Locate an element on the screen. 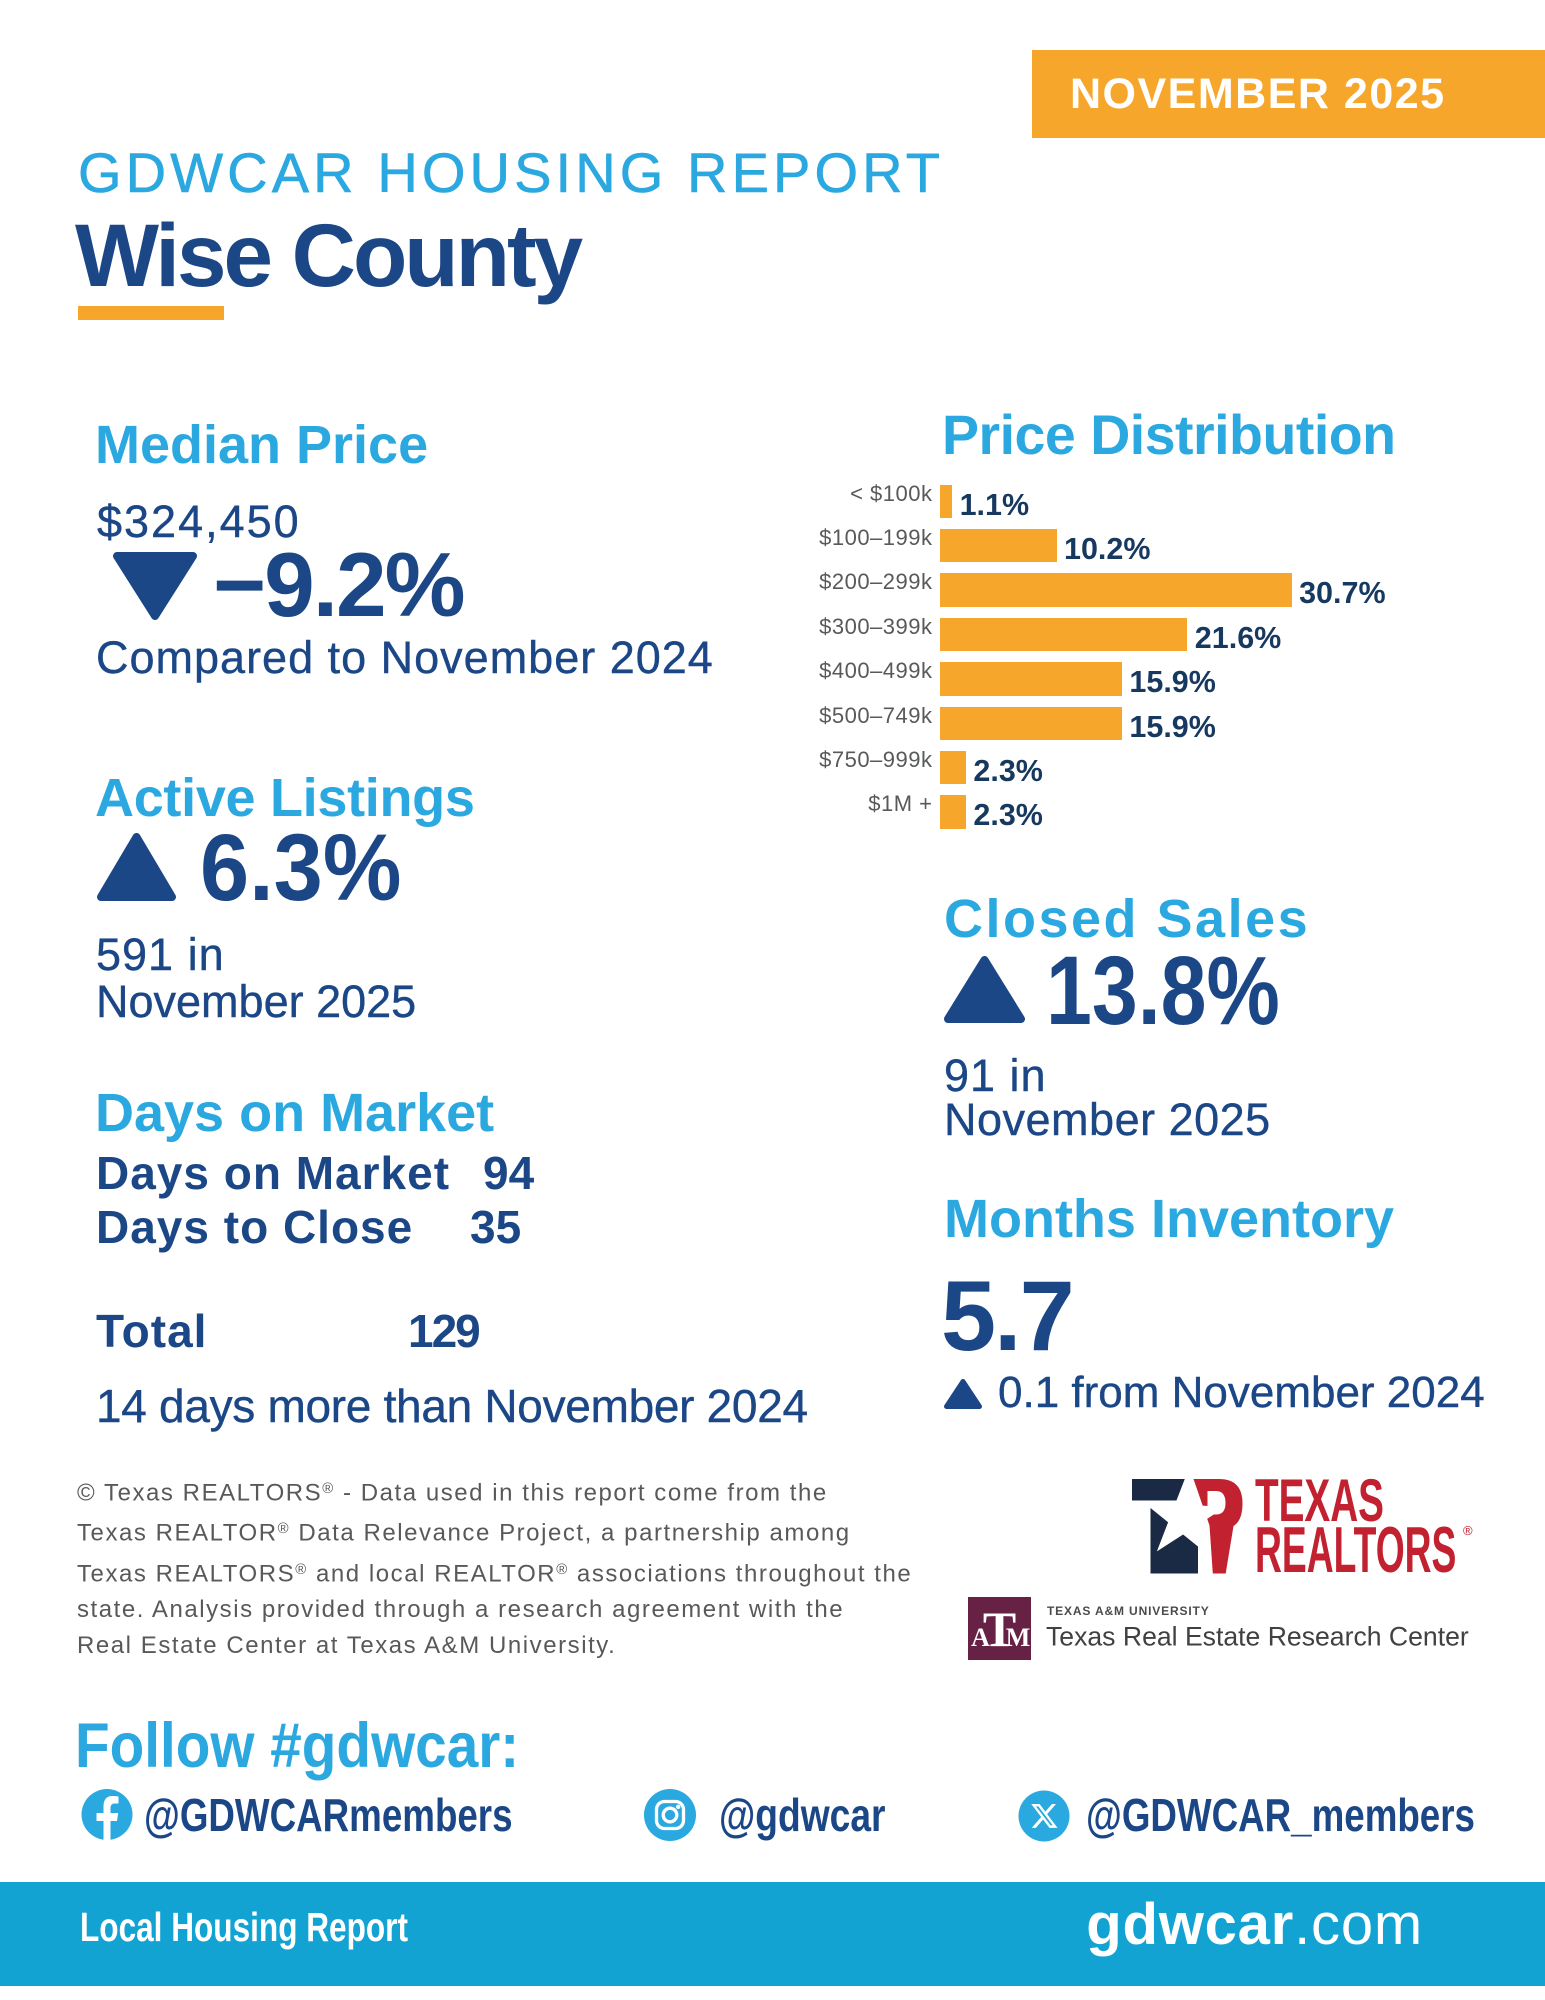 The height and width of the screenshot is (2000, 1545). svg-text: A is located at coordinates (980, 1637).